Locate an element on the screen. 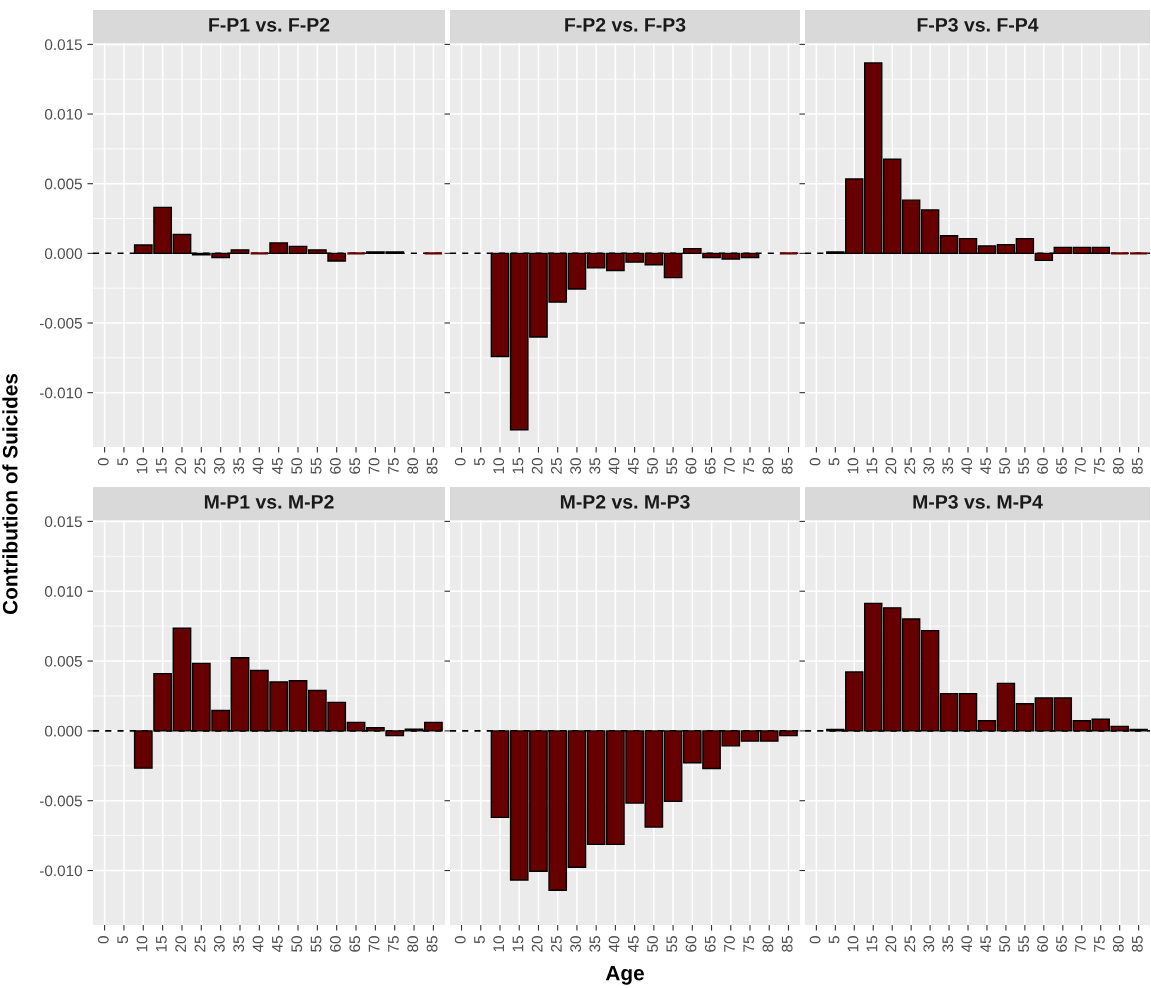  y-tick-label: -0.010 is located at coordinates (60, 871).